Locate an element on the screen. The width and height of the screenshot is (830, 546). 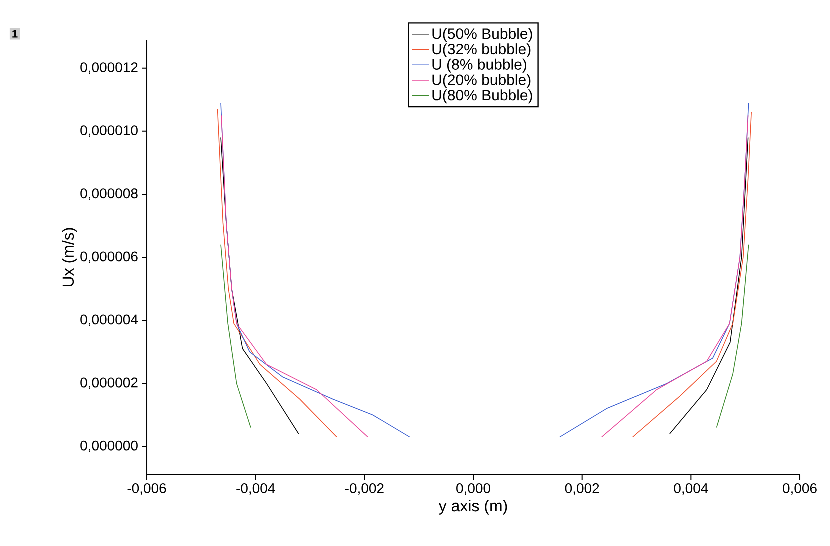
y-tick-label: 0,000010 is located at coordinates (109, 132).